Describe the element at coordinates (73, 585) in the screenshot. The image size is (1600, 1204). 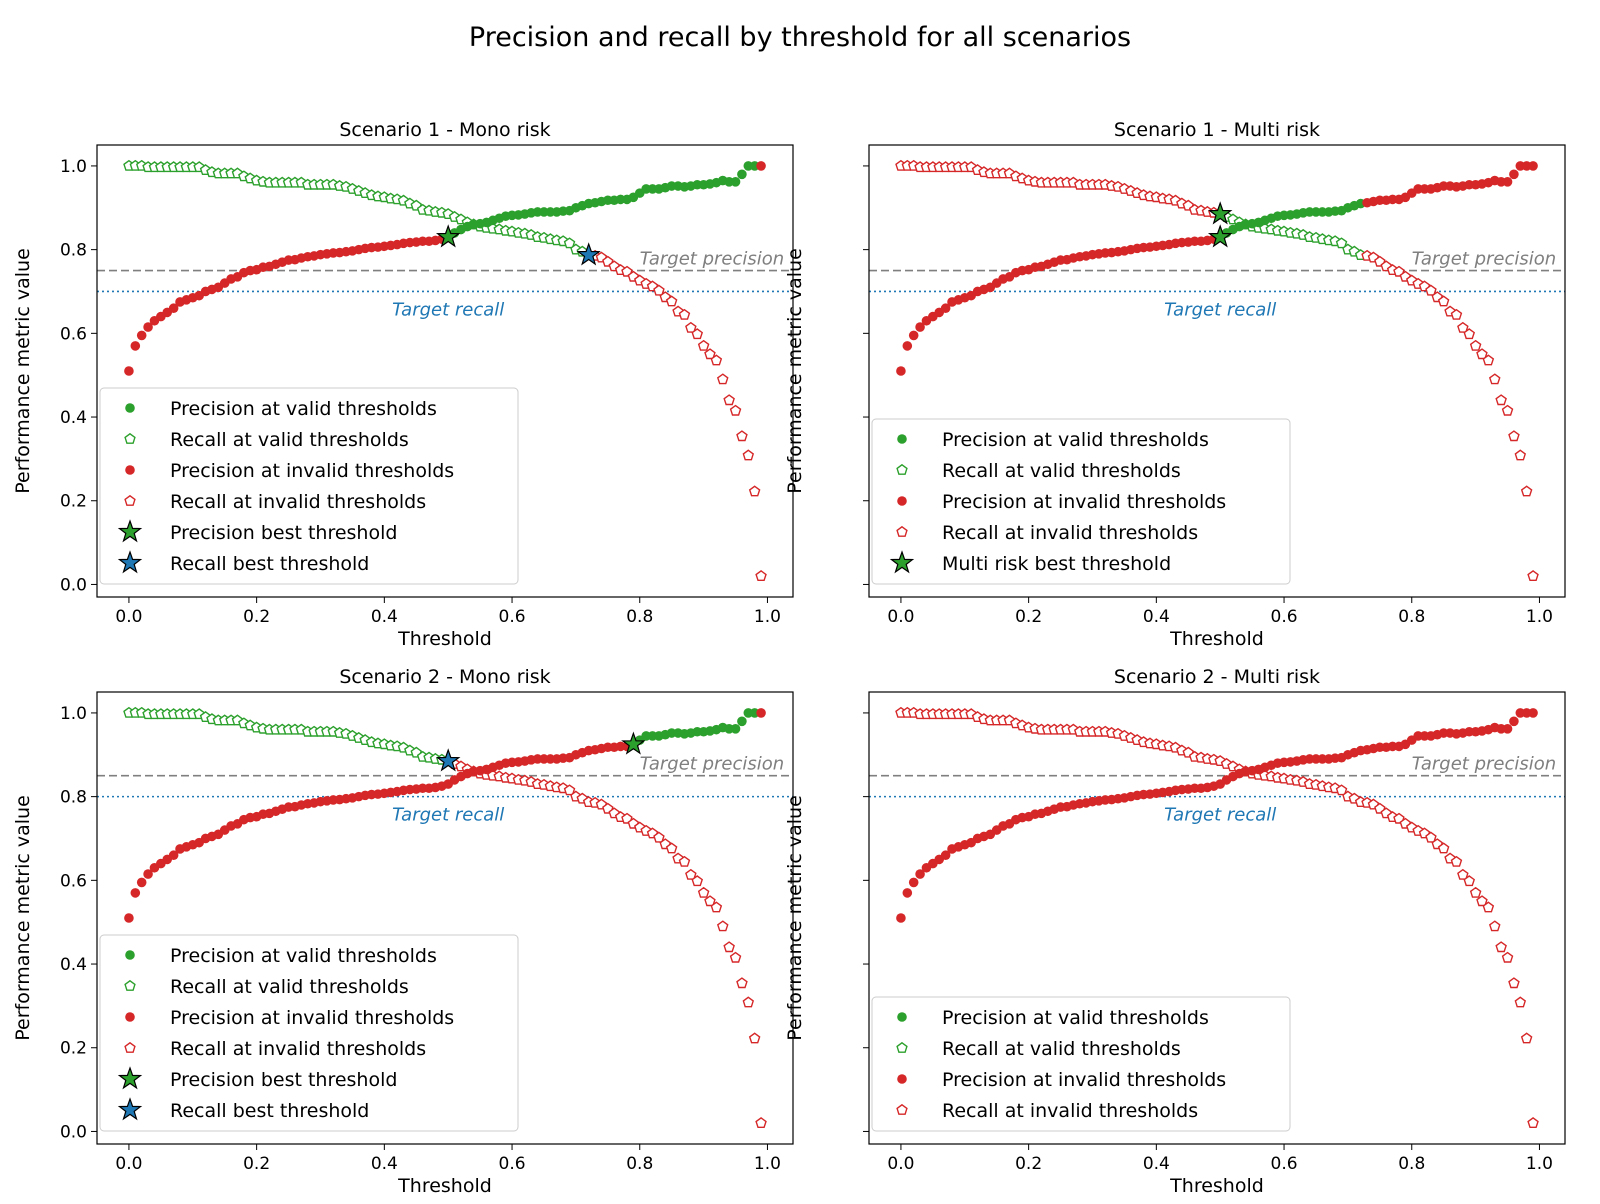
I see `y-tick-label: 0.0` at that location.